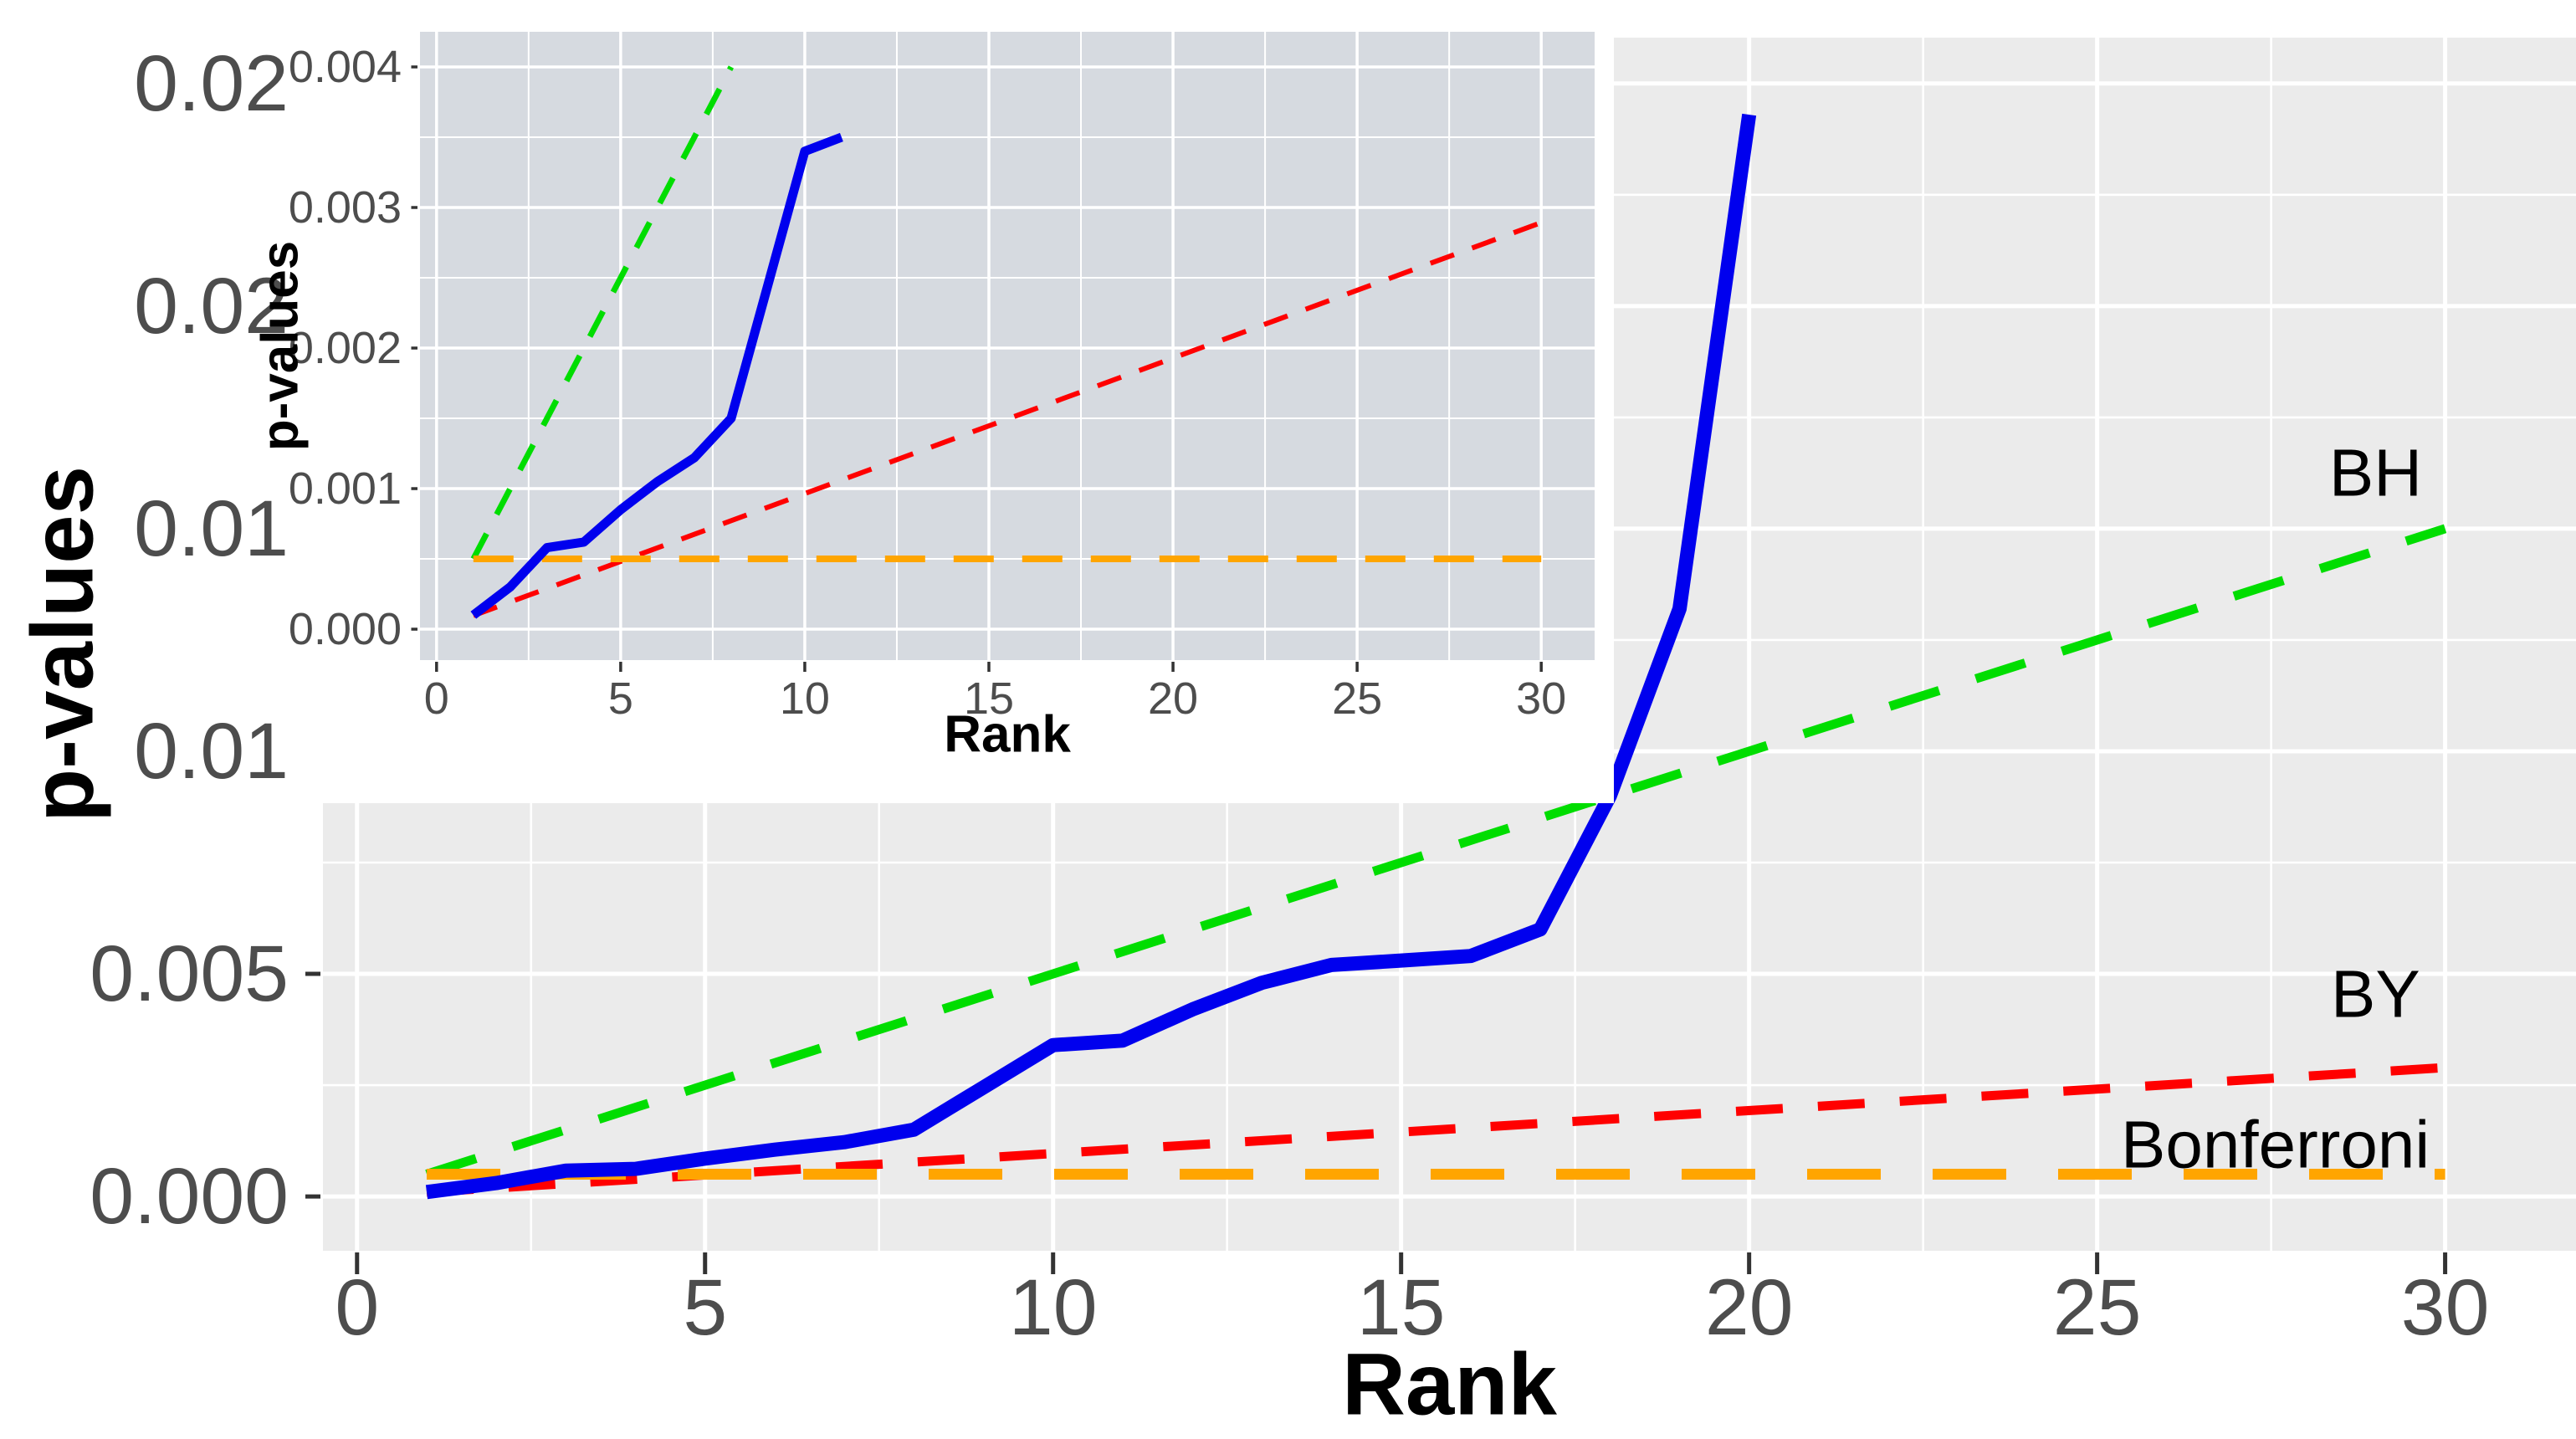 The height and width of the screenshot is (1439, 2576). What do you see at coordinates (346, 348) in the screenshot?
I see `inset-y-tick-label: 0.002` at bounding box center [346, 348].